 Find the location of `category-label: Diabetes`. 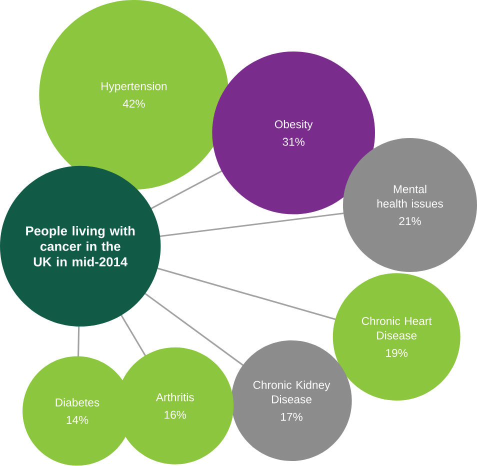

category-label: Diabetes is located at coordinates (78, 402).